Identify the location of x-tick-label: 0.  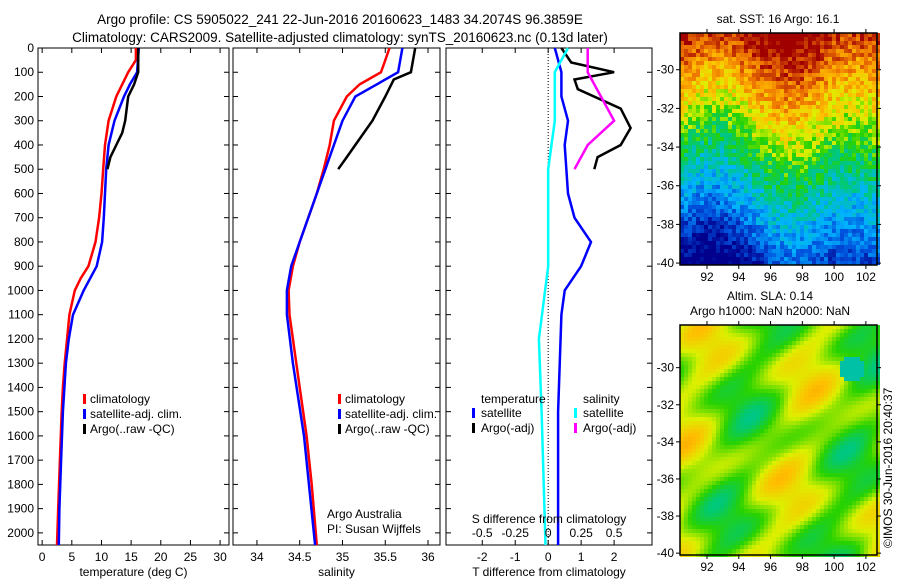
(548, 557).